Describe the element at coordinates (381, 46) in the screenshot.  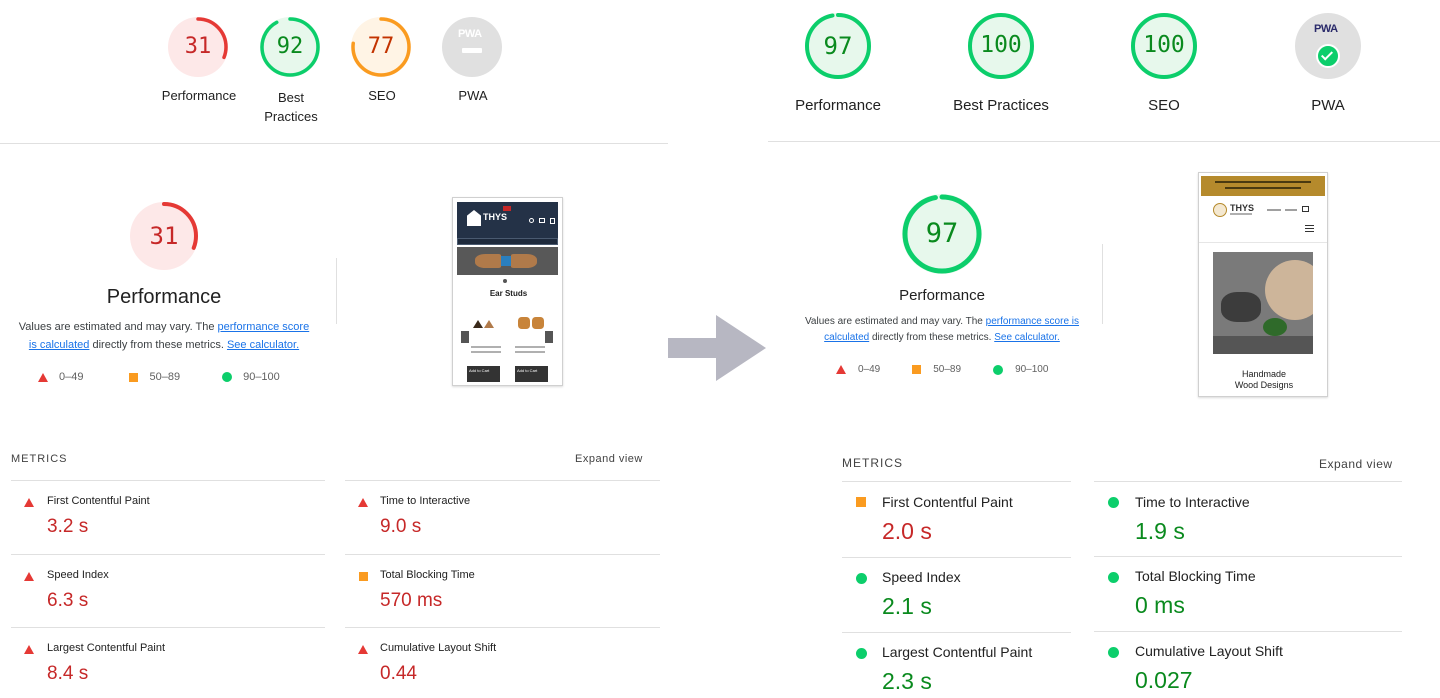
I see `score-value: 77` at that location.